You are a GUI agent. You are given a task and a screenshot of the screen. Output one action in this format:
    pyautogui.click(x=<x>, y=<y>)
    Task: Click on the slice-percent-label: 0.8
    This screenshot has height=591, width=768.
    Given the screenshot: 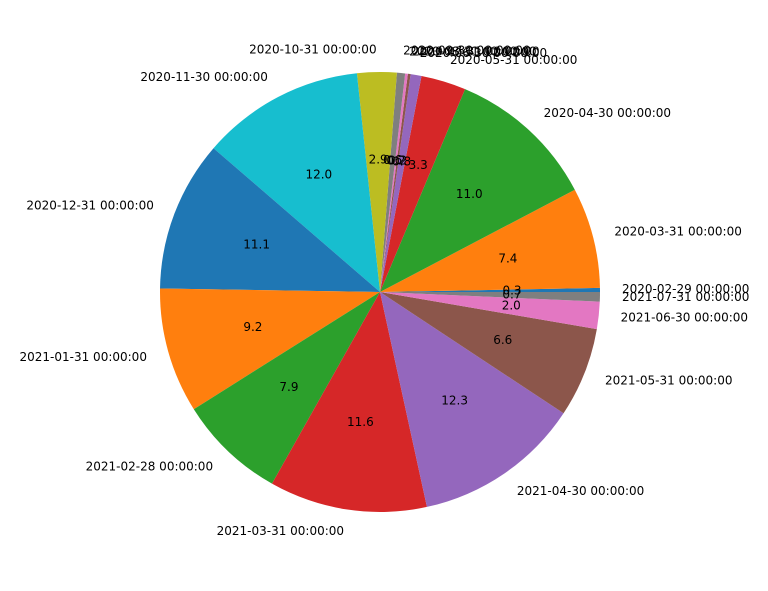 What is the action you would take?
    pyautogui.click(x=401, y=161)
    